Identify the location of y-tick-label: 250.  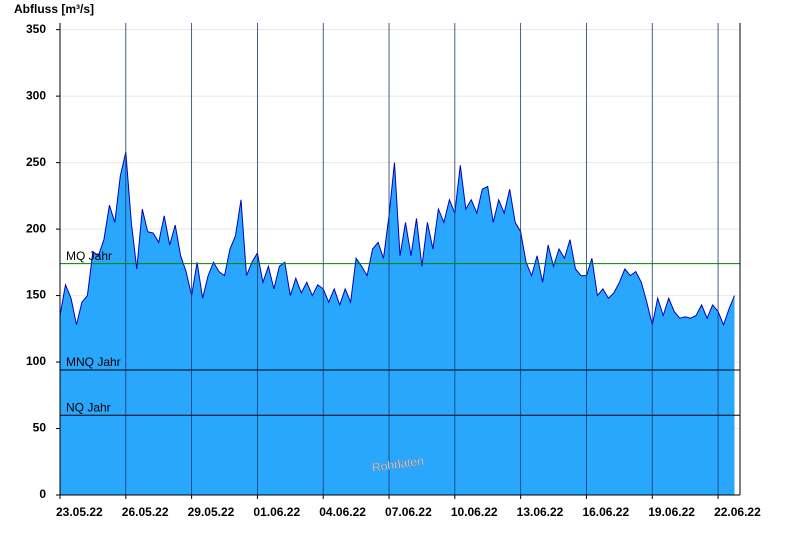
(36, 162).